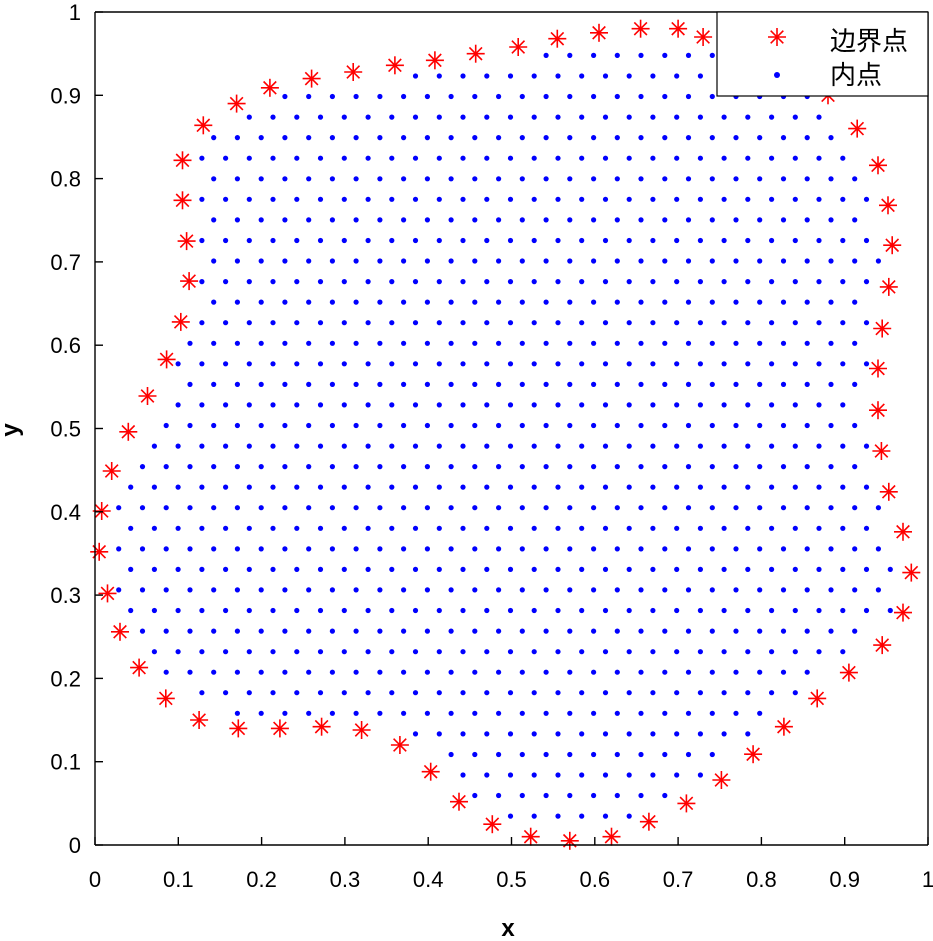 This screenshot has height=941, width=933. Describe the element at coordinates (65, 345) in the screenshot. I see `y-tick-label: 0.6` at that location.